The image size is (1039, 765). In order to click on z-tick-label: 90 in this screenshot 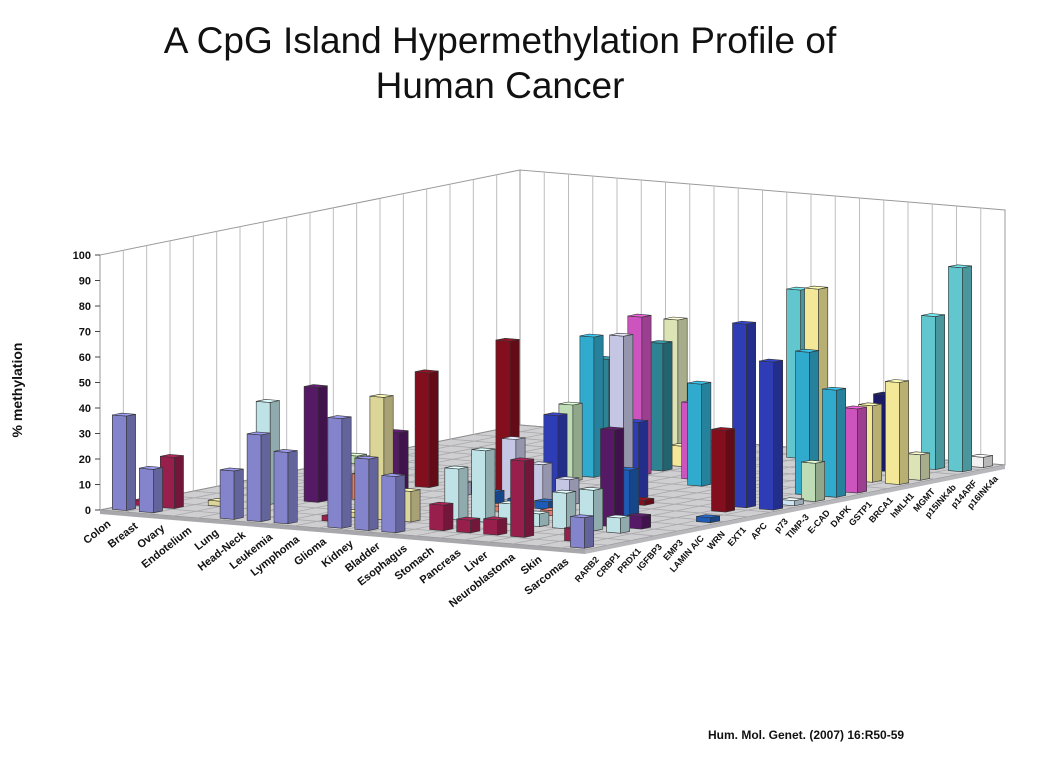, I will do `click(85, 282)`.